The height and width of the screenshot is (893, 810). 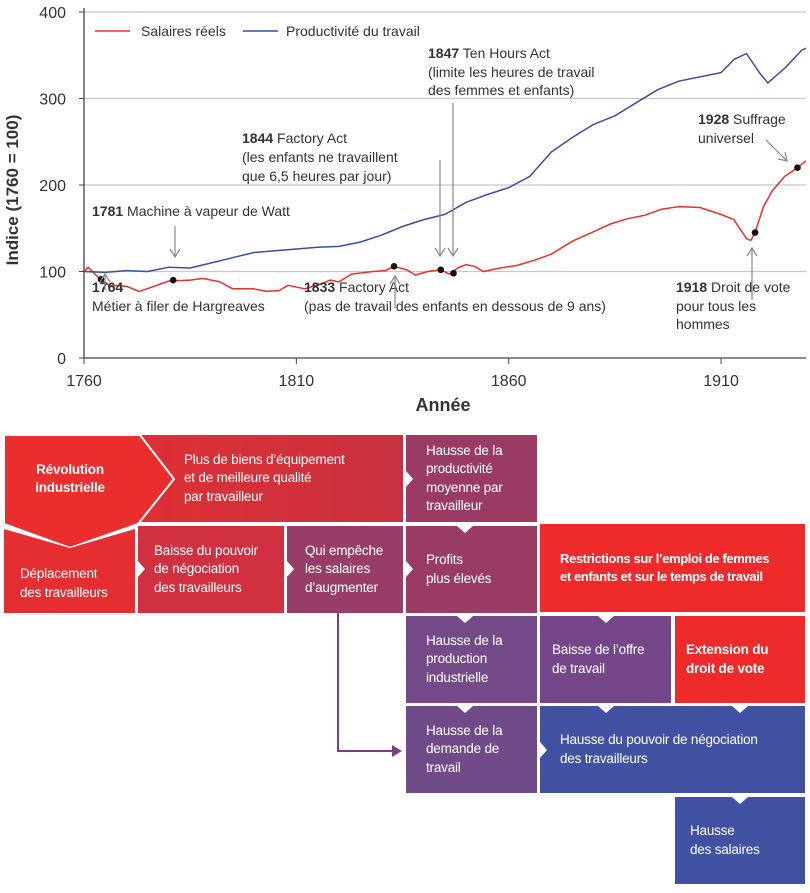 What do you see at coordinates (740, 840) in the screenshot?
I see `box-wage-rise: Hausse des salaires` at bounding box center [740, 840].